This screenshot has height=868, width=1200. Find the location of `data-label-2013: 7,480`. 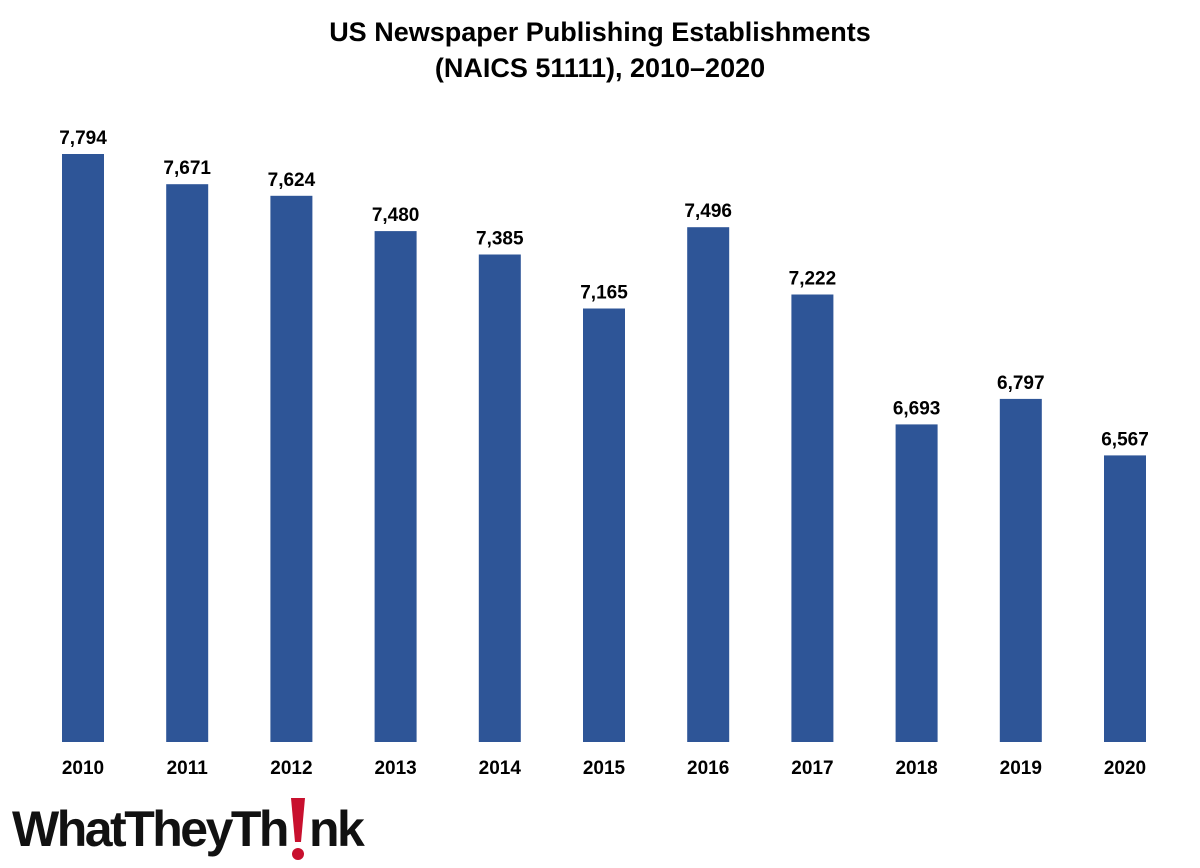

data-label-2013: 7,480 is located at coordinates (396, 215).